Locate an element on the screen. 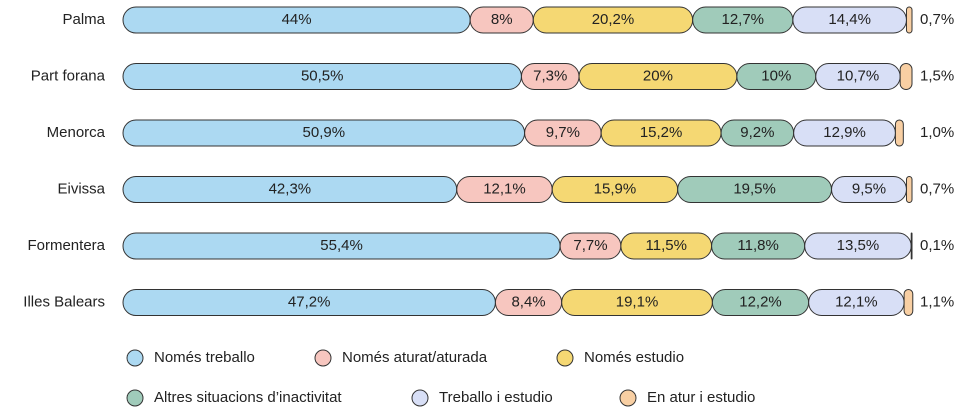  value-label: 15,2% is located at coordinates (661, 132).